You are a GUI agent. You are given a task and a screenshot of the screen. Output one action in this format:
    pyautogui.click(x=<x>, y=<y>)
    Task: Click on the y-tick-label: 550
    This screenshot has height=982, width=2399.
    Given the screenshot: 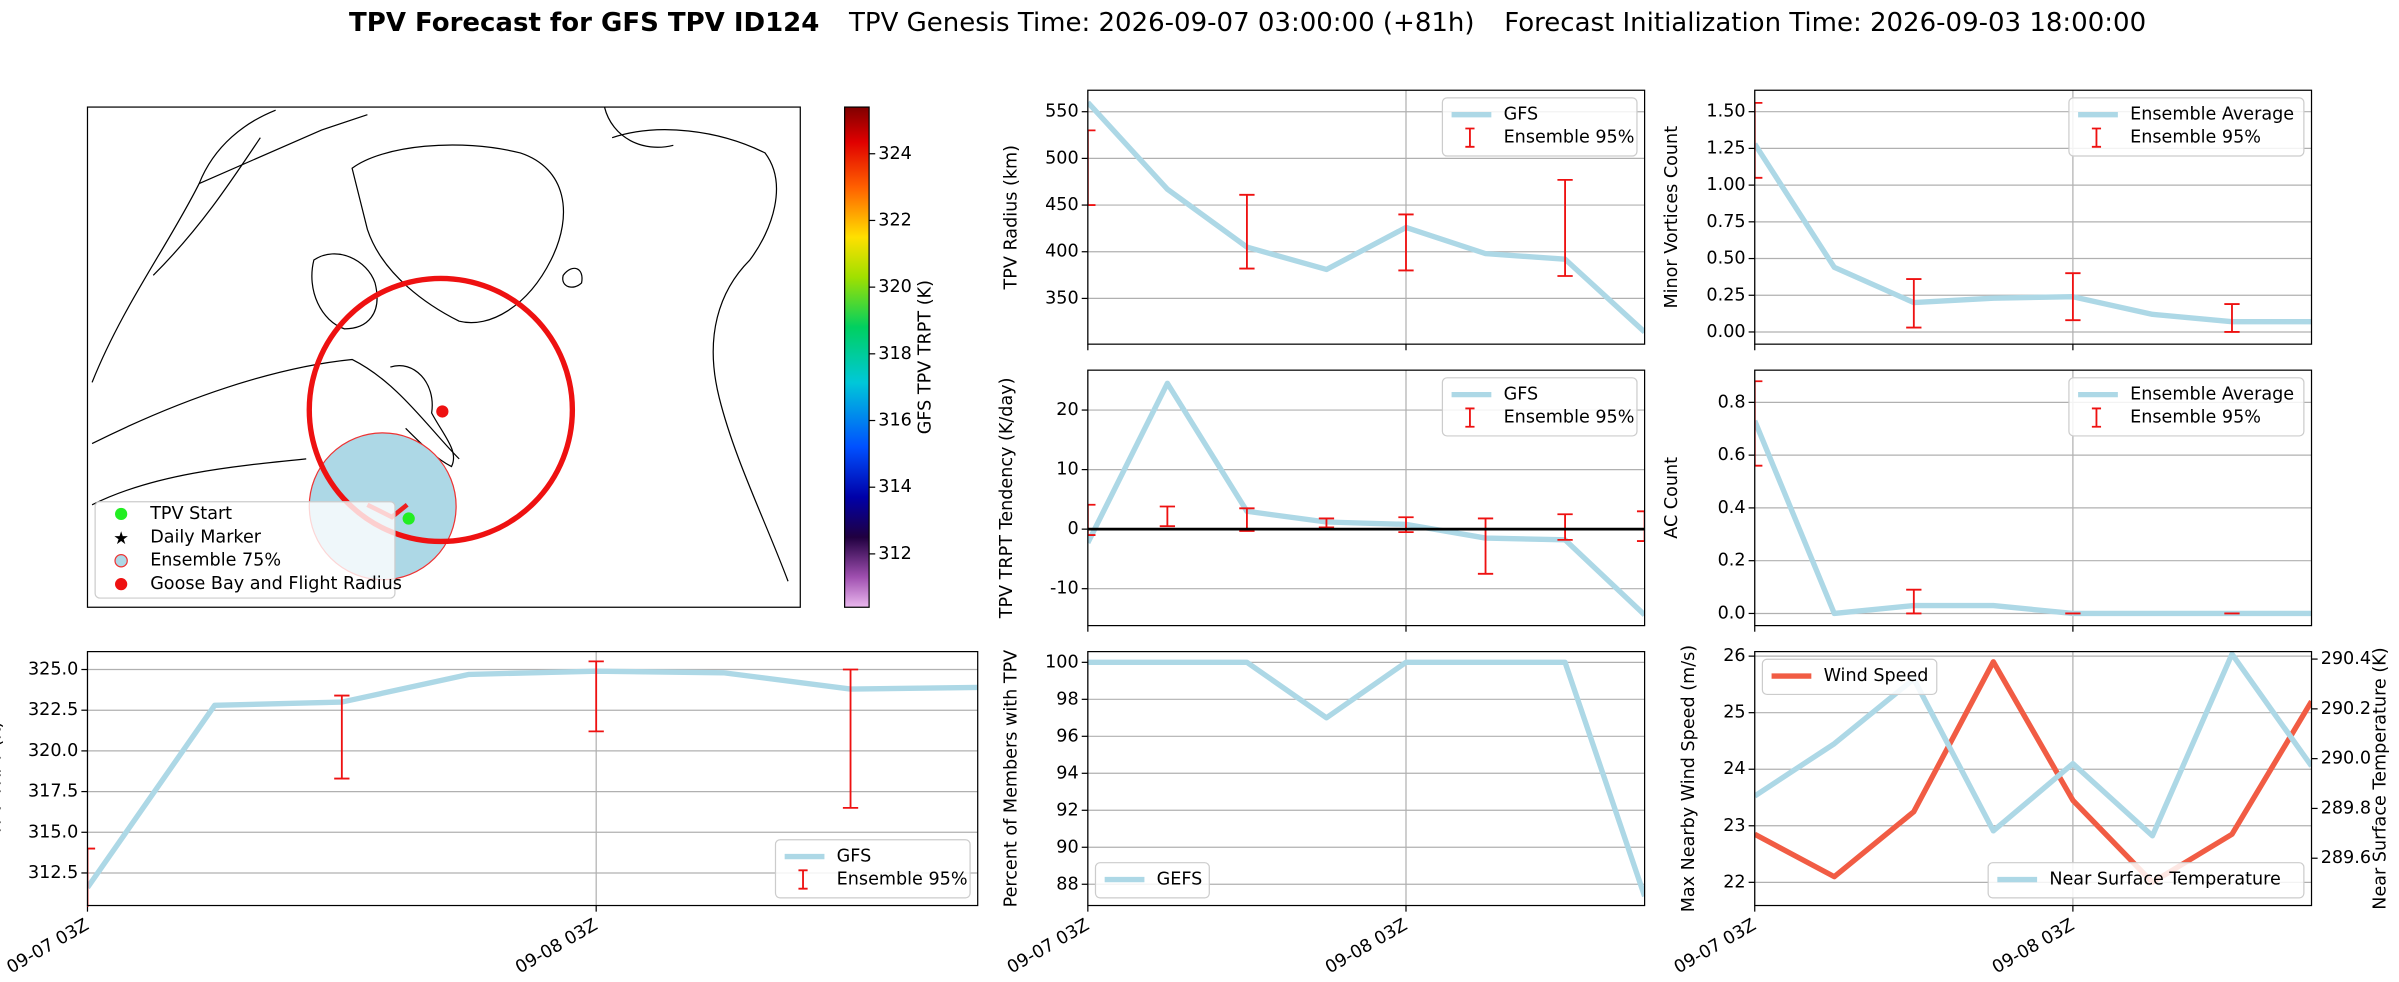 What is the action you would take?
    pyautogui.click(x=1062, y=112)
    